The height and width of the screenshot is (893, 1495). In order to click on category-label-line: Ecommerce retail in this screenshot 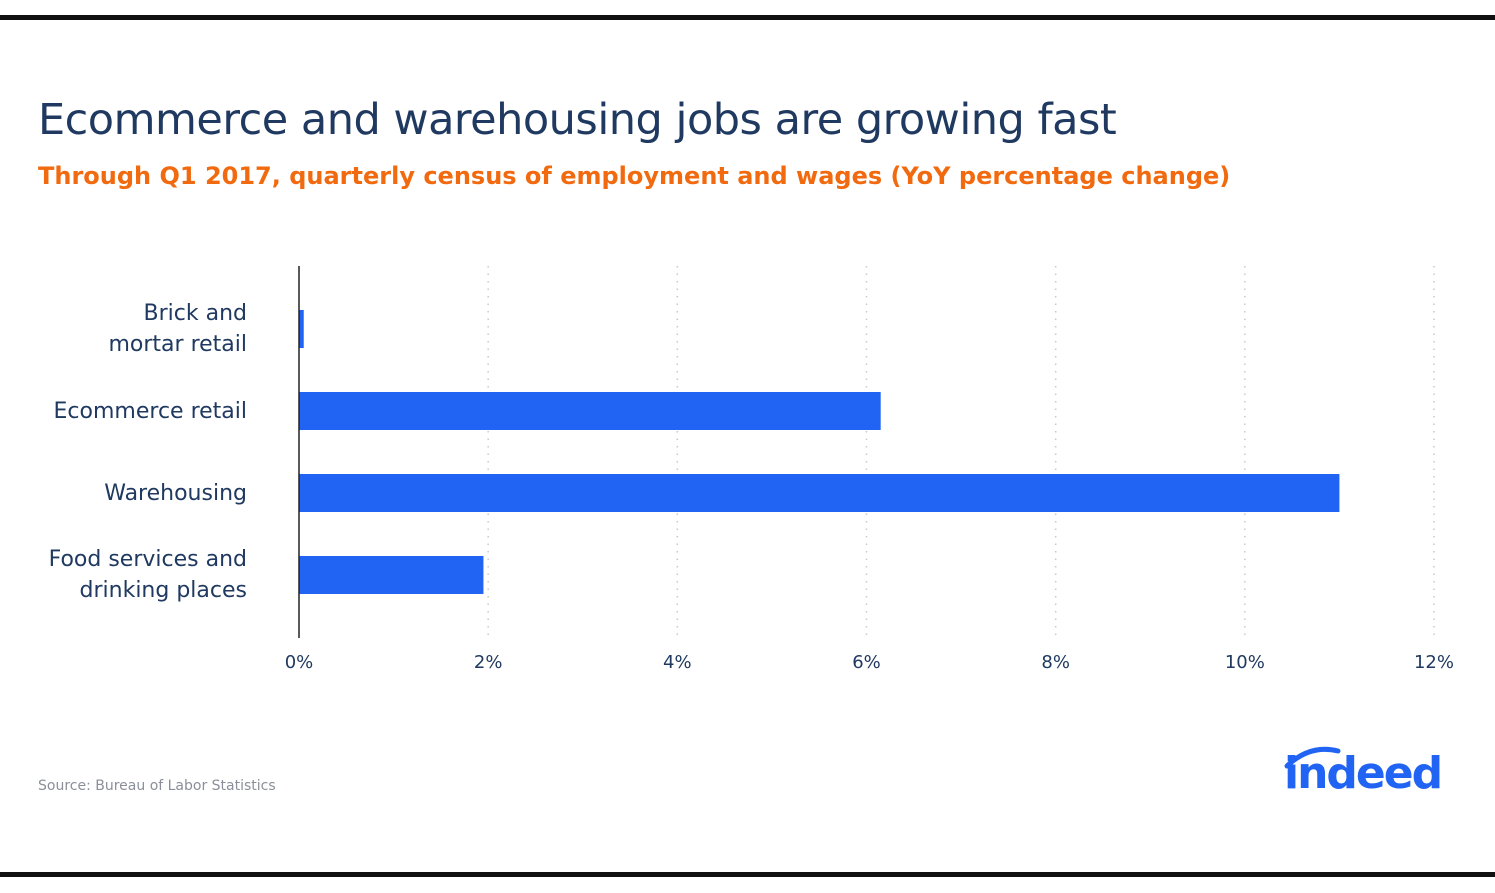, I will do `click(150, 411)`.